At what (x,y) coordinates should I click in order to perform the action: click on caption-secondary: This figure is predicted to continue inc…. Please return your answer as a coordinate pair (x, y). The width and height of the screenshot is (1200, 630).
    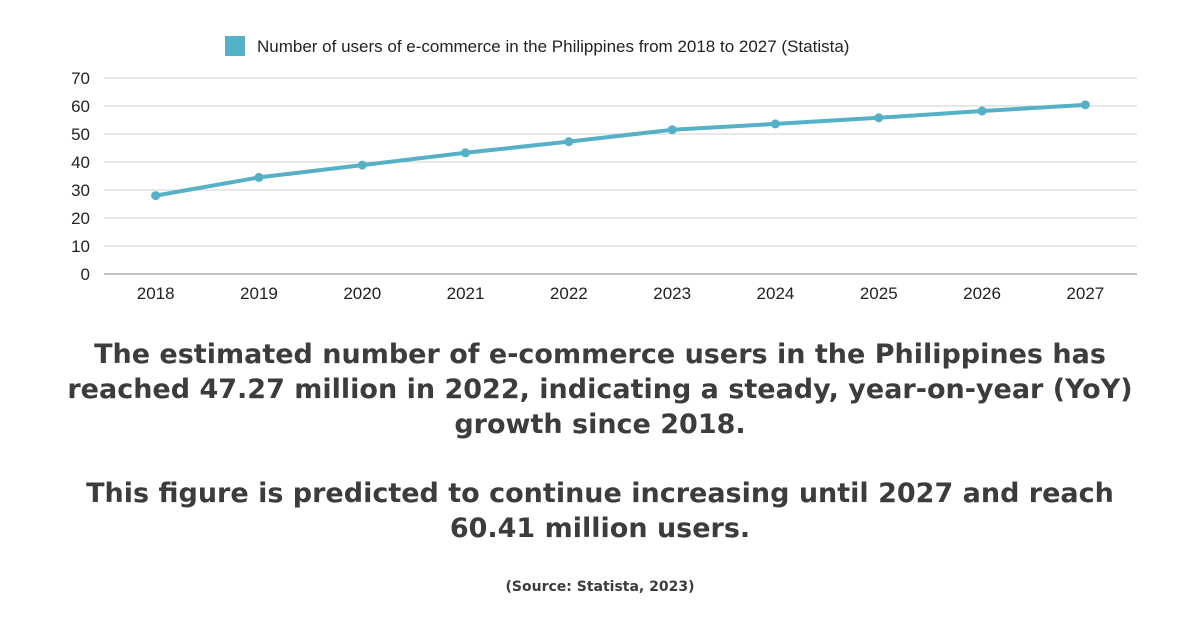
    Looking at the image, I should click on (600, 511).